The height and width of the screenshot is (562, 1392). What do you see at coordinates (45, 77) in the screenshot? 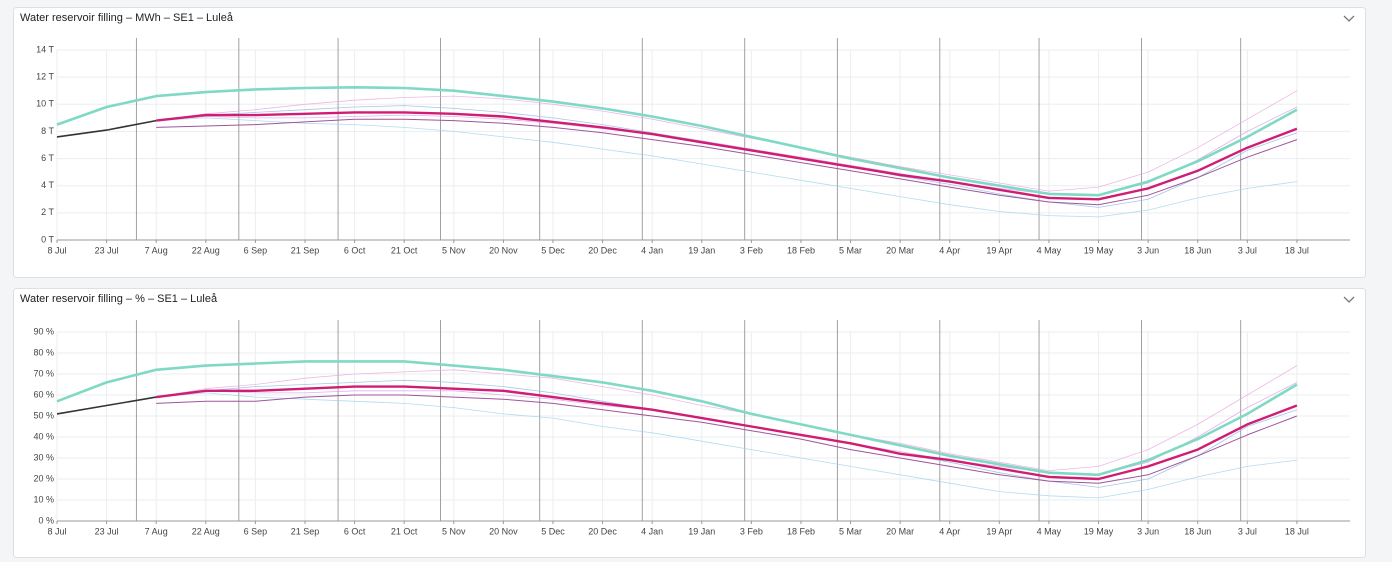
I see `y-tick-label: 12 T` at bounding box center [45, 77].